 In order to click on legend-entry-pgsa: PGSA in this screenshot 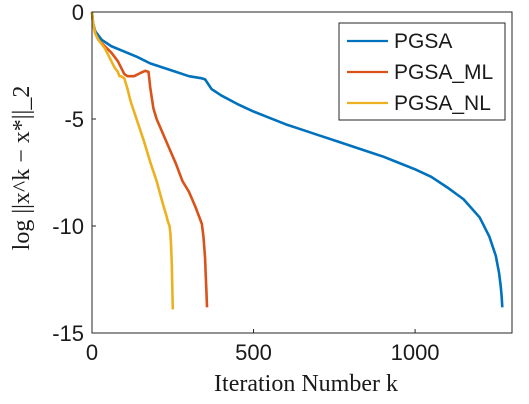, I will do `click(399, 41)`.